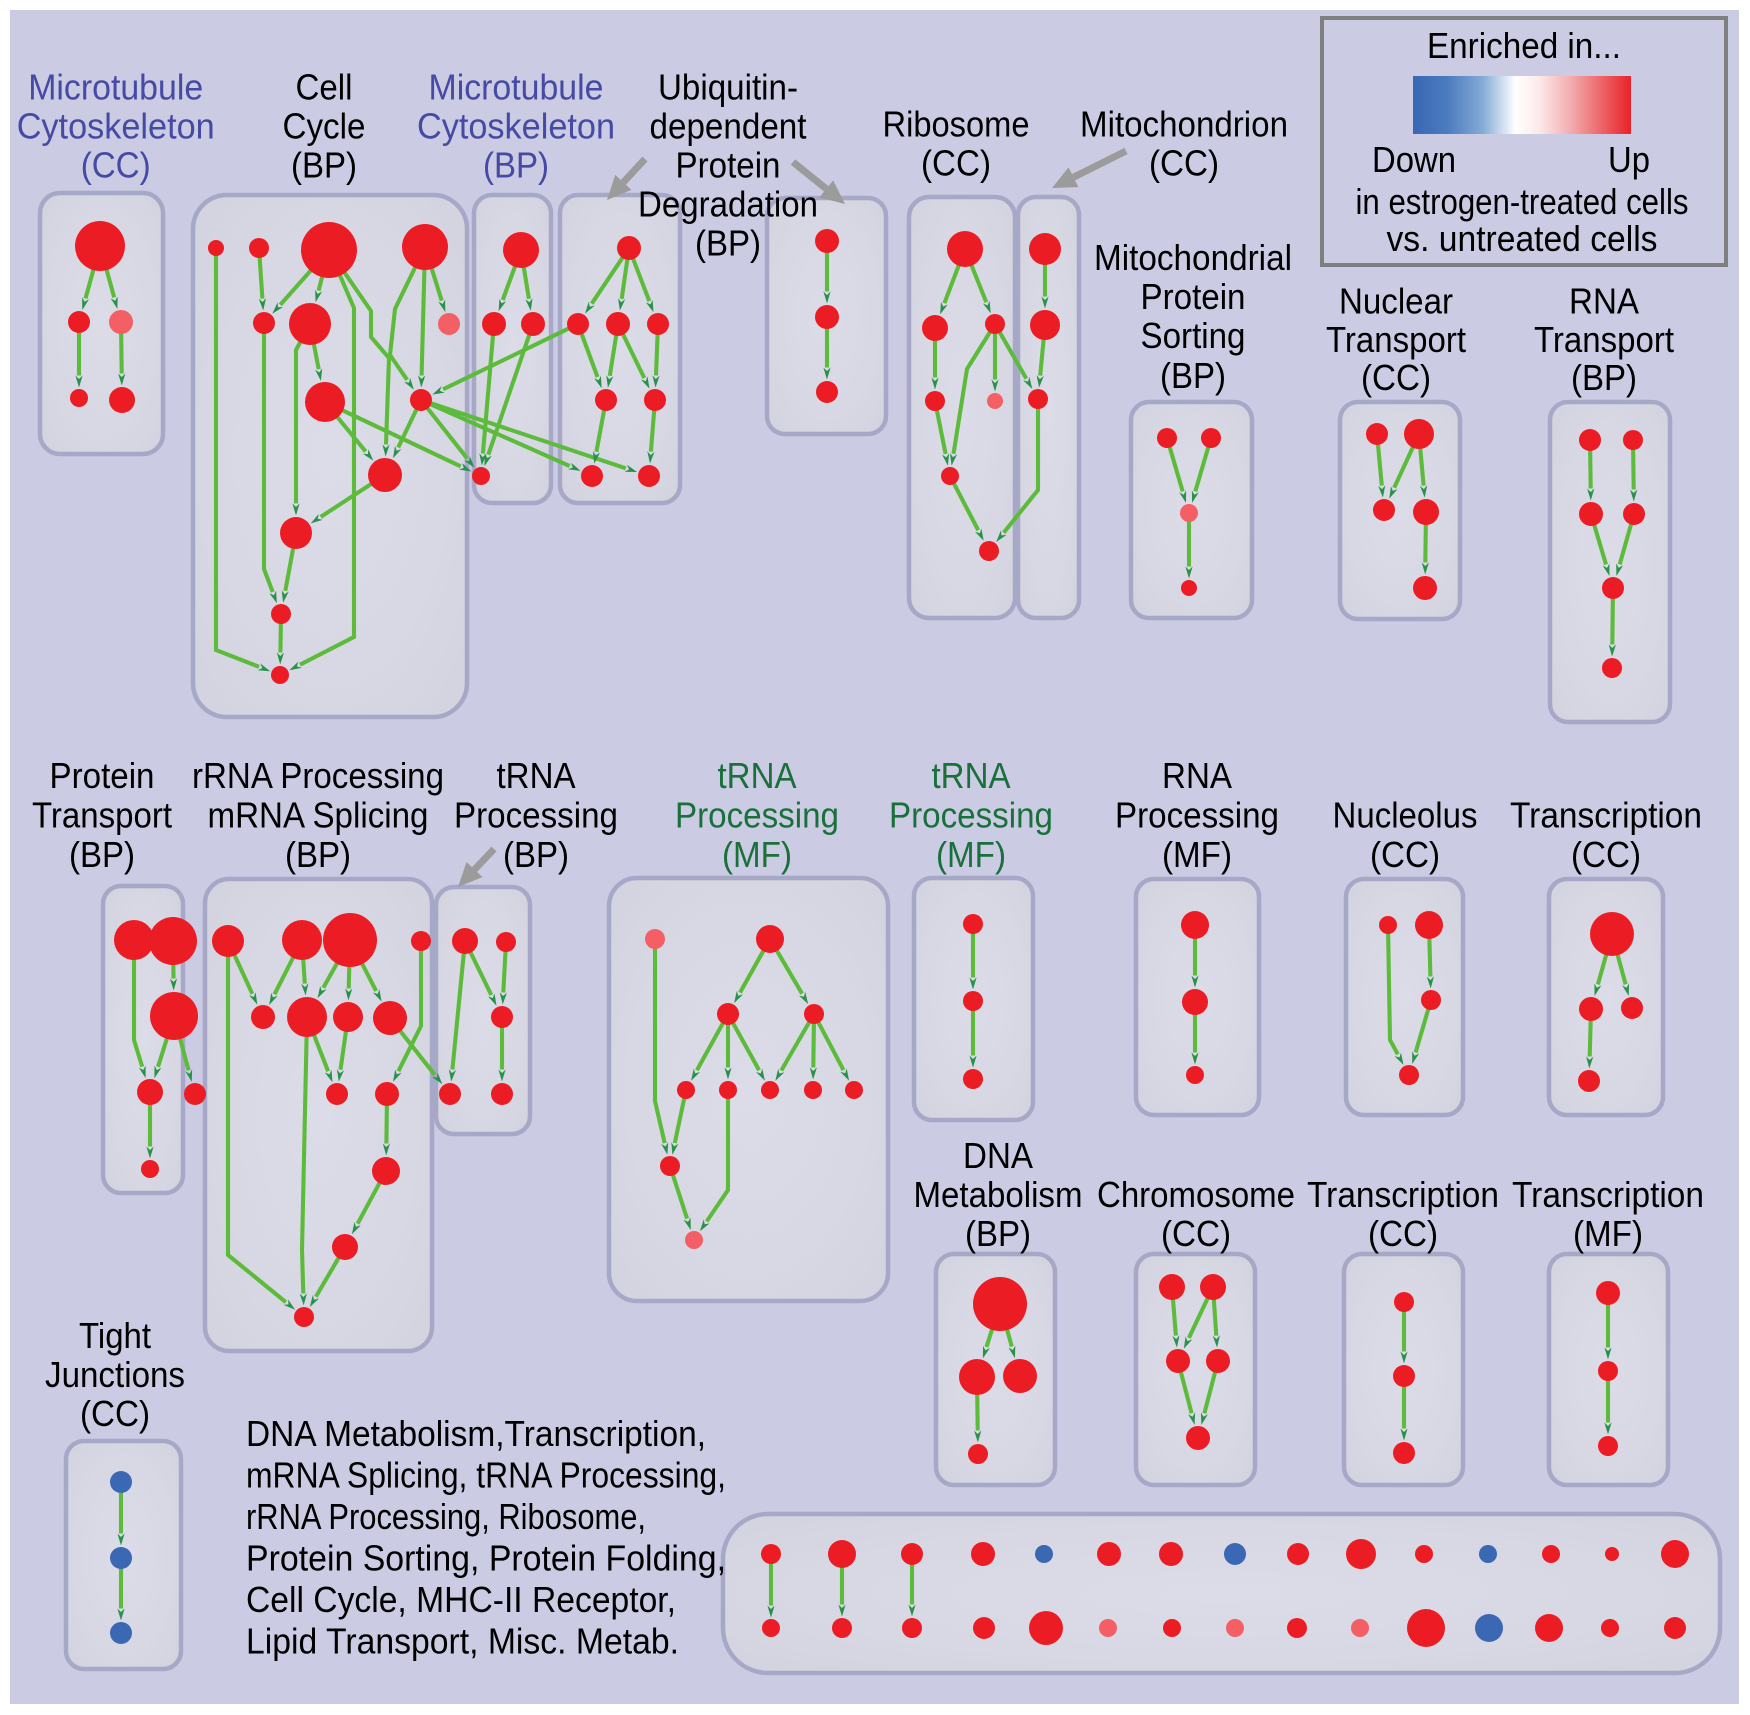 The height and width of the screenshot is (1715, 1750). What do you see at coordinates (956, 124) in the screenshot?
I see `svg-text: Ribosome` at bounding box center [956, 124].